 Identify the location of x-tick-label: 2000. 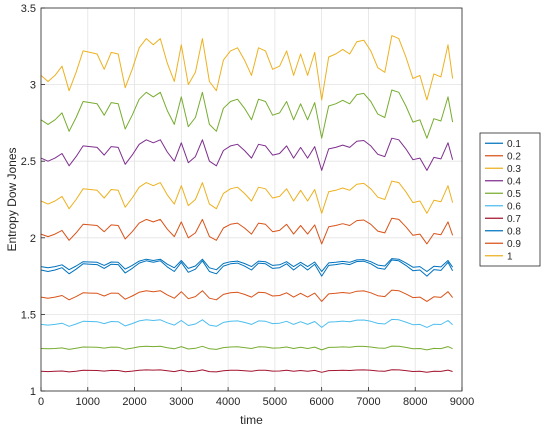
(134, 402).